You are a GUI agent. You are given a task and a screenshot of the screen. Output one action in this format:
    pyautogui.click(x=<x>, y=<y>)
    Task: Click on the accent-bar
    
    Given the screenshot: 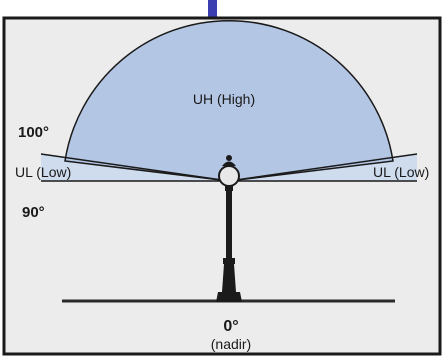 What is the action you would take?
    pyautogui.click(x=212, y=9)
    